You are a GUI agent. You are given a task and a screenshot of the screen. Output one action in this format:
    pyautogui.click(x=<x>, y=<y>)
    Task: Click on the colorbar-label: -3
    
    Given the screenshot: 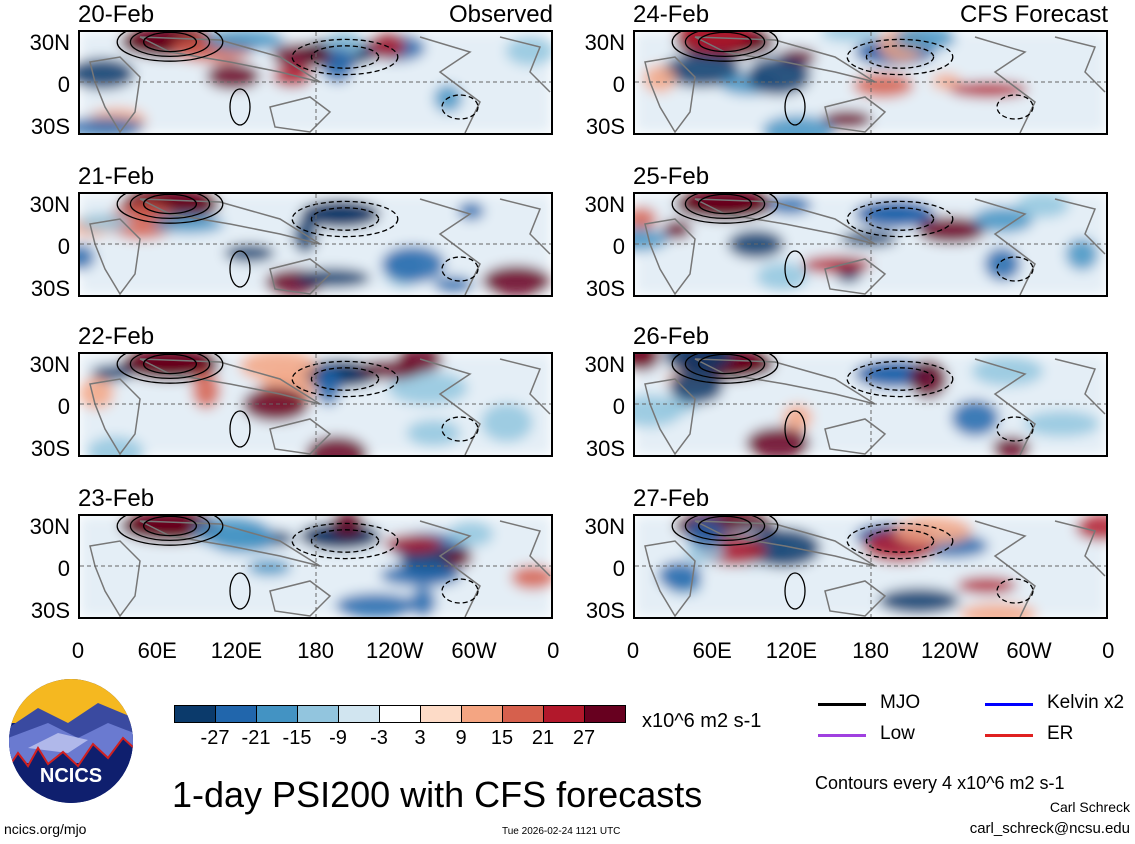 What is the action you would take?
    pyautogui.click(x=379, y=738)
    